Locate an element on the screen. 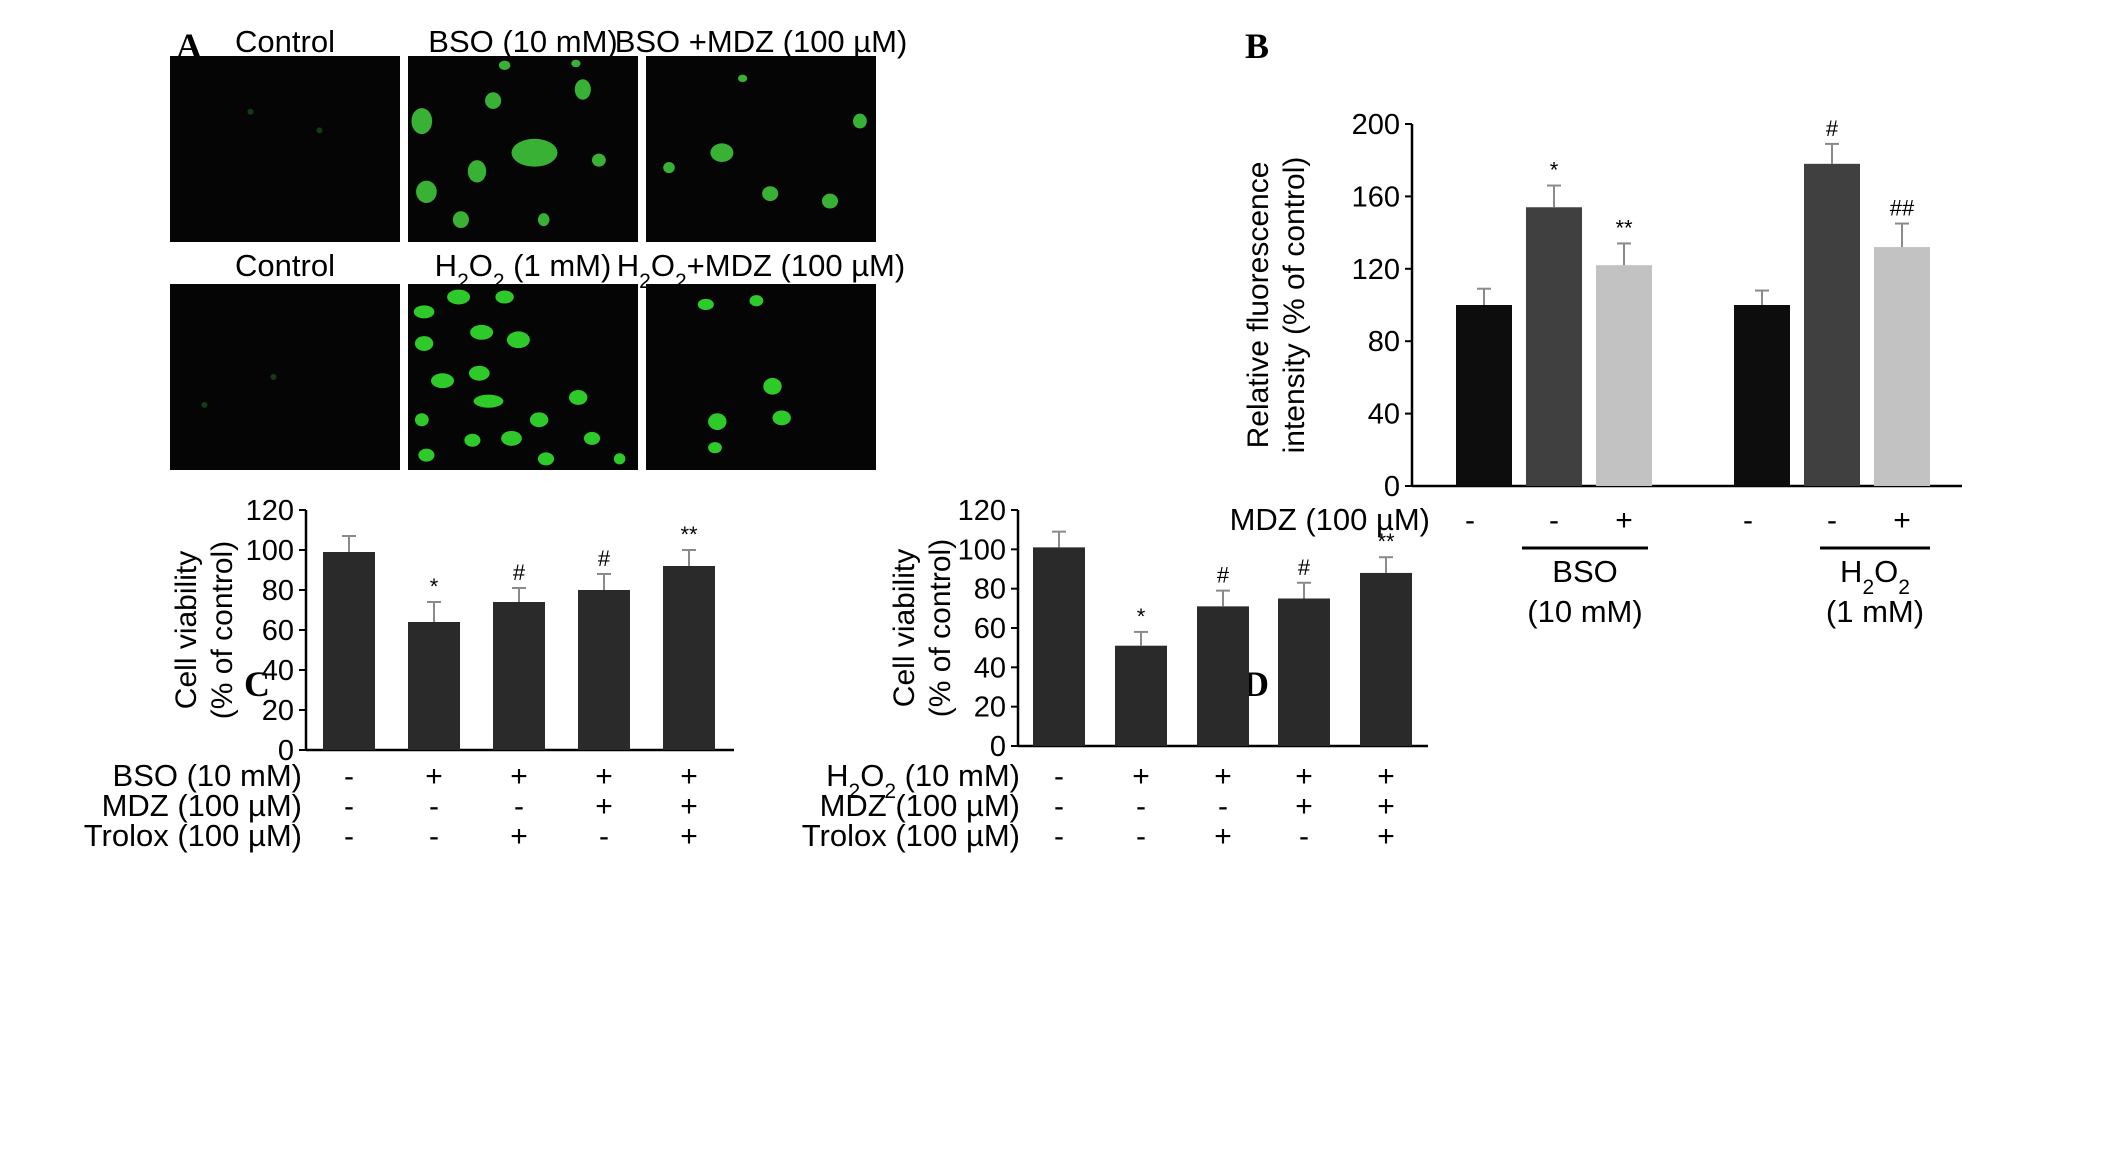  y-tick-label: 200 is located at coordinates (1376, 125).